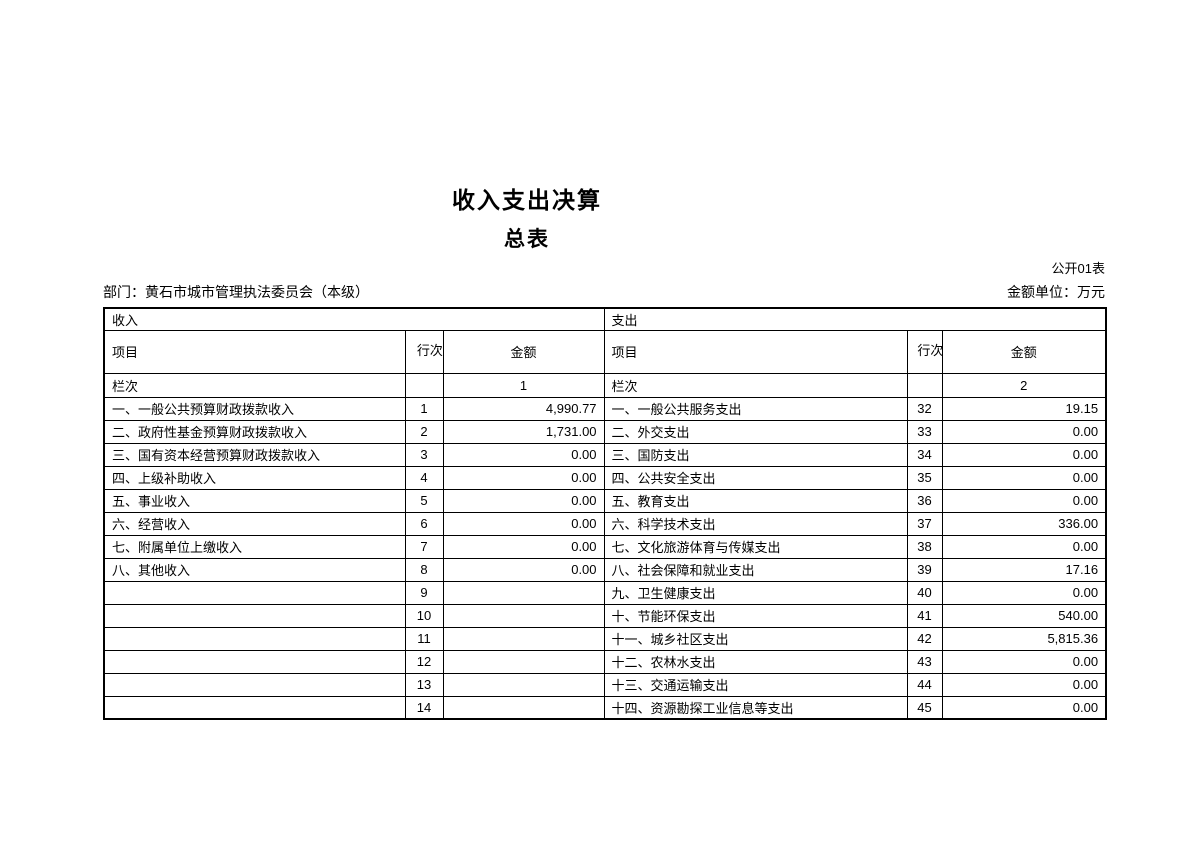  Describe the element at coordinates (924, 546) in the screenshot. I see `expense-line-number-cell: 38` at that location.